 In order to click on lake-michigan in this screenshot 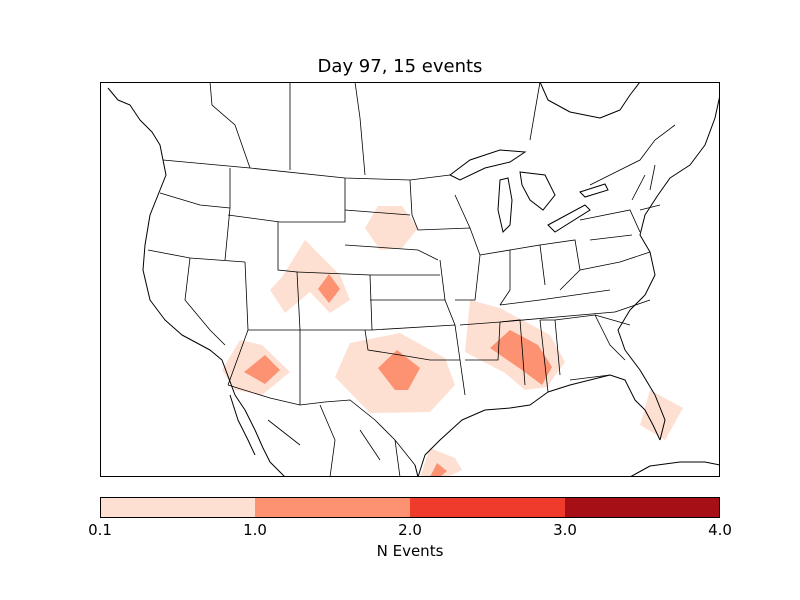, I will do `click(505, 205)`.